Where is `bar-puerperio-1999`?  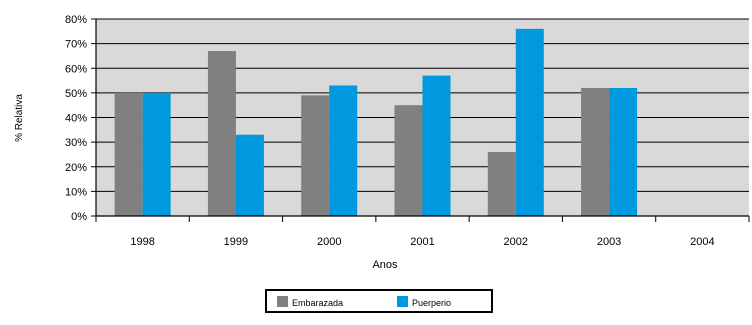 bar-puerperio-1999 is located at coordinates (249, 175).